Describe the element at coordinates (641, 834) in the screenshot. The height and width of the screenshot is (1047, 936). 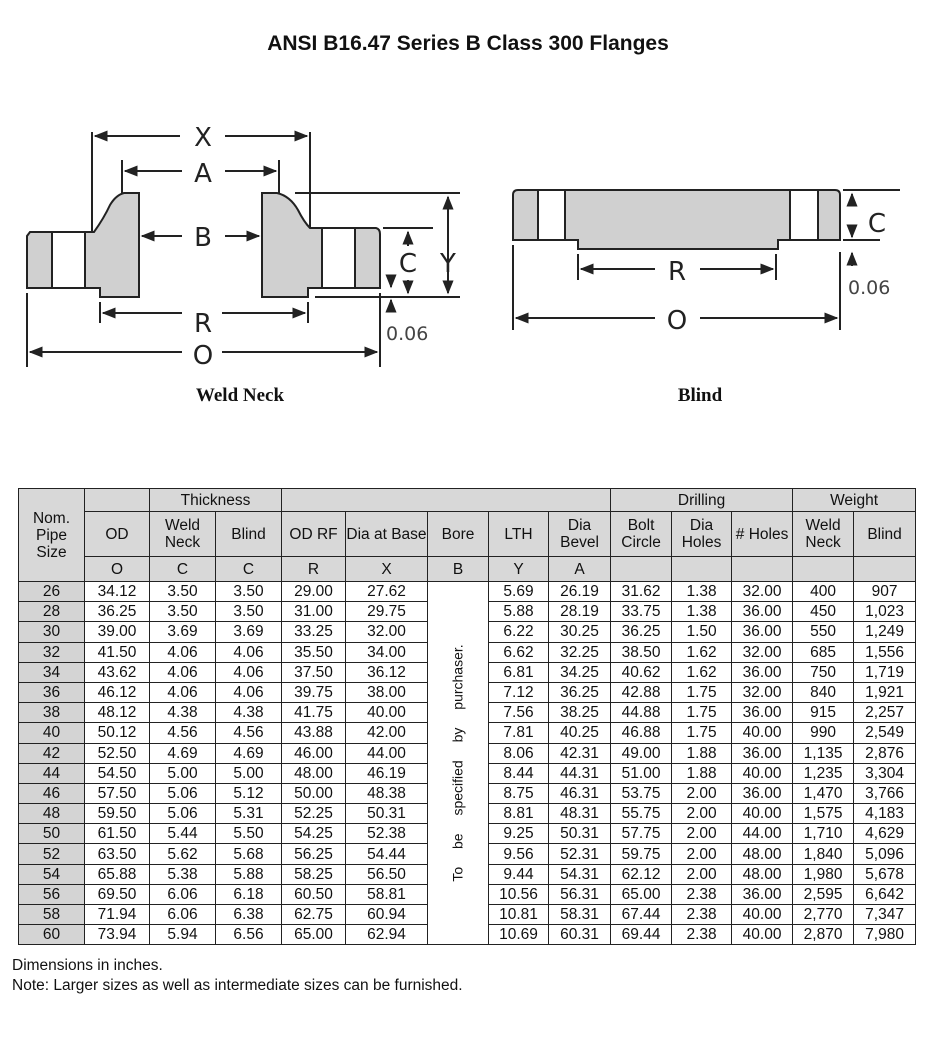
I see `table-cell: 57.75` at that location.